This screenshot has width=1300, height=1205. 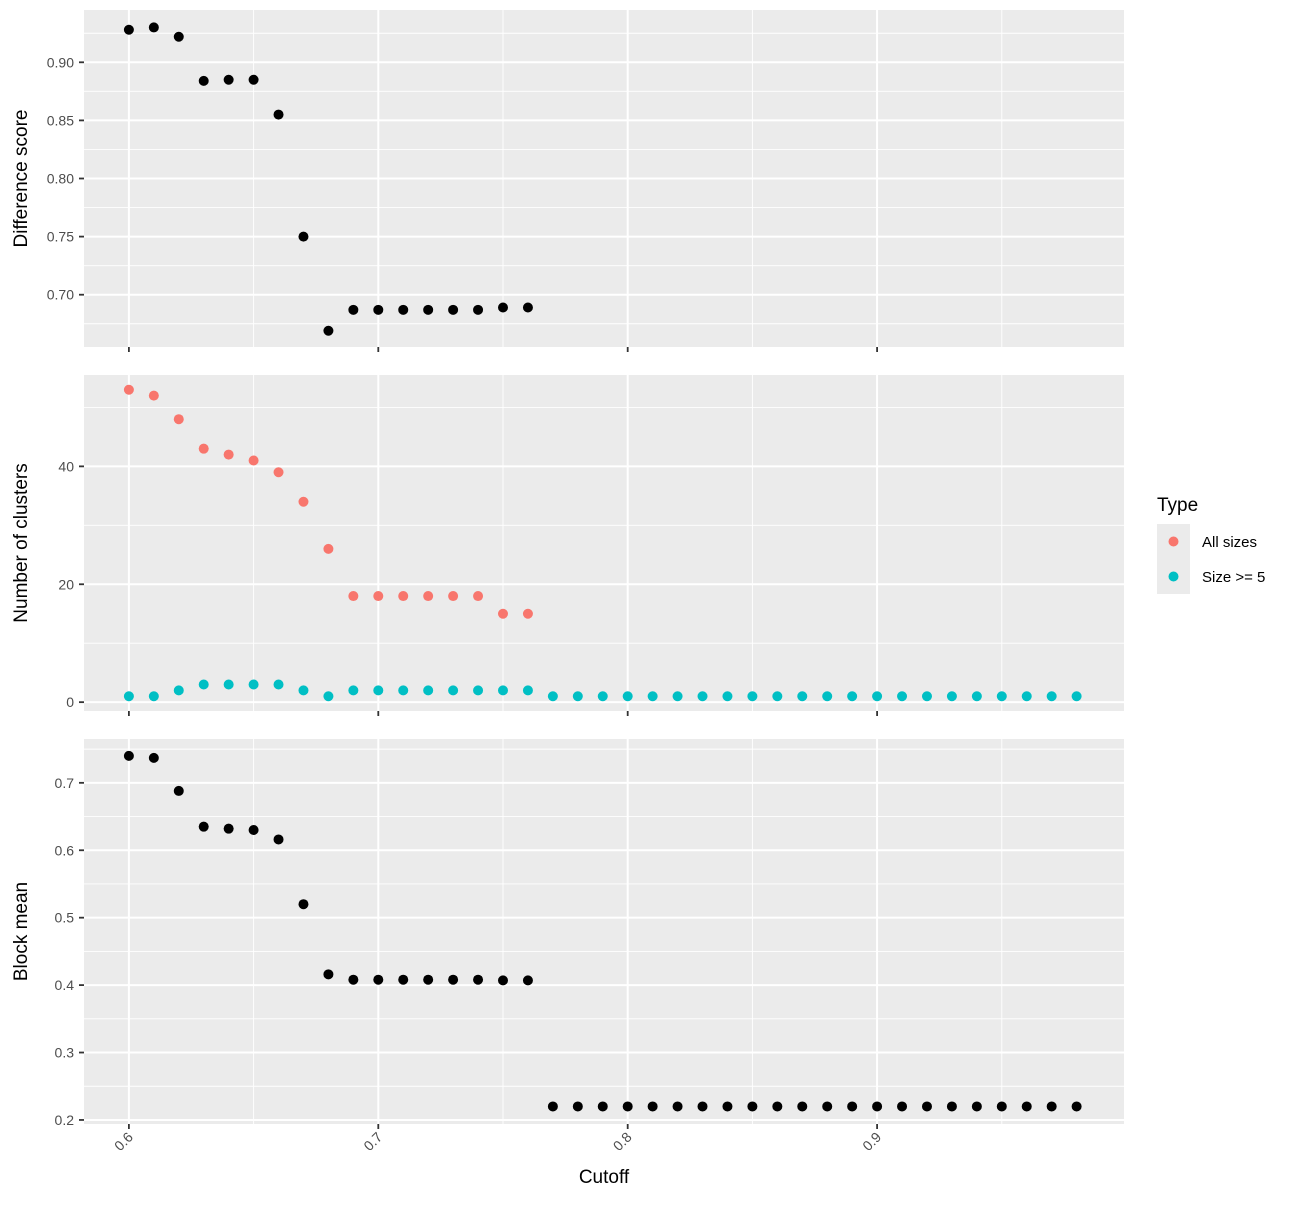 What do you see at coordinates (372, 1141) in the screenshot?
I see `x-tick-label: 0.7` at bounding box center [372, 1141].